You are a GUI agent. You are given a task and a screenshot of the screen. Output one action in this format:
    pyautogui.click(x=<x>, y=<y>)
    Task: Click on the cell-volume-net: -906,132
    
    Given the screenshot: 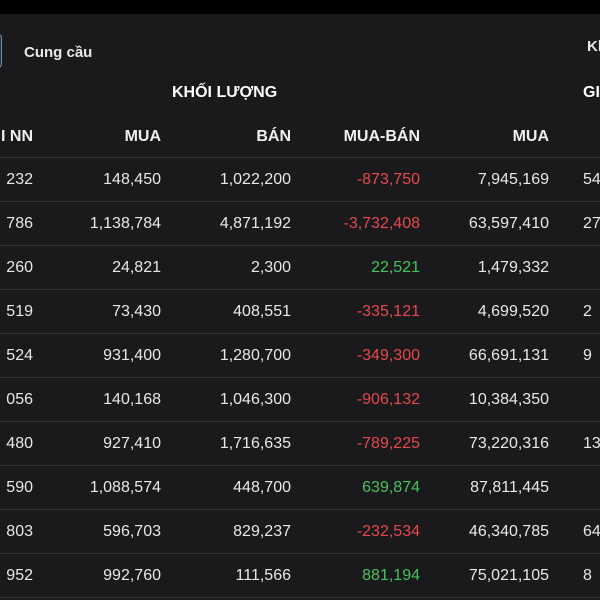 What is the action you would take?
    pyautogui.click(x=388, y=399)
    